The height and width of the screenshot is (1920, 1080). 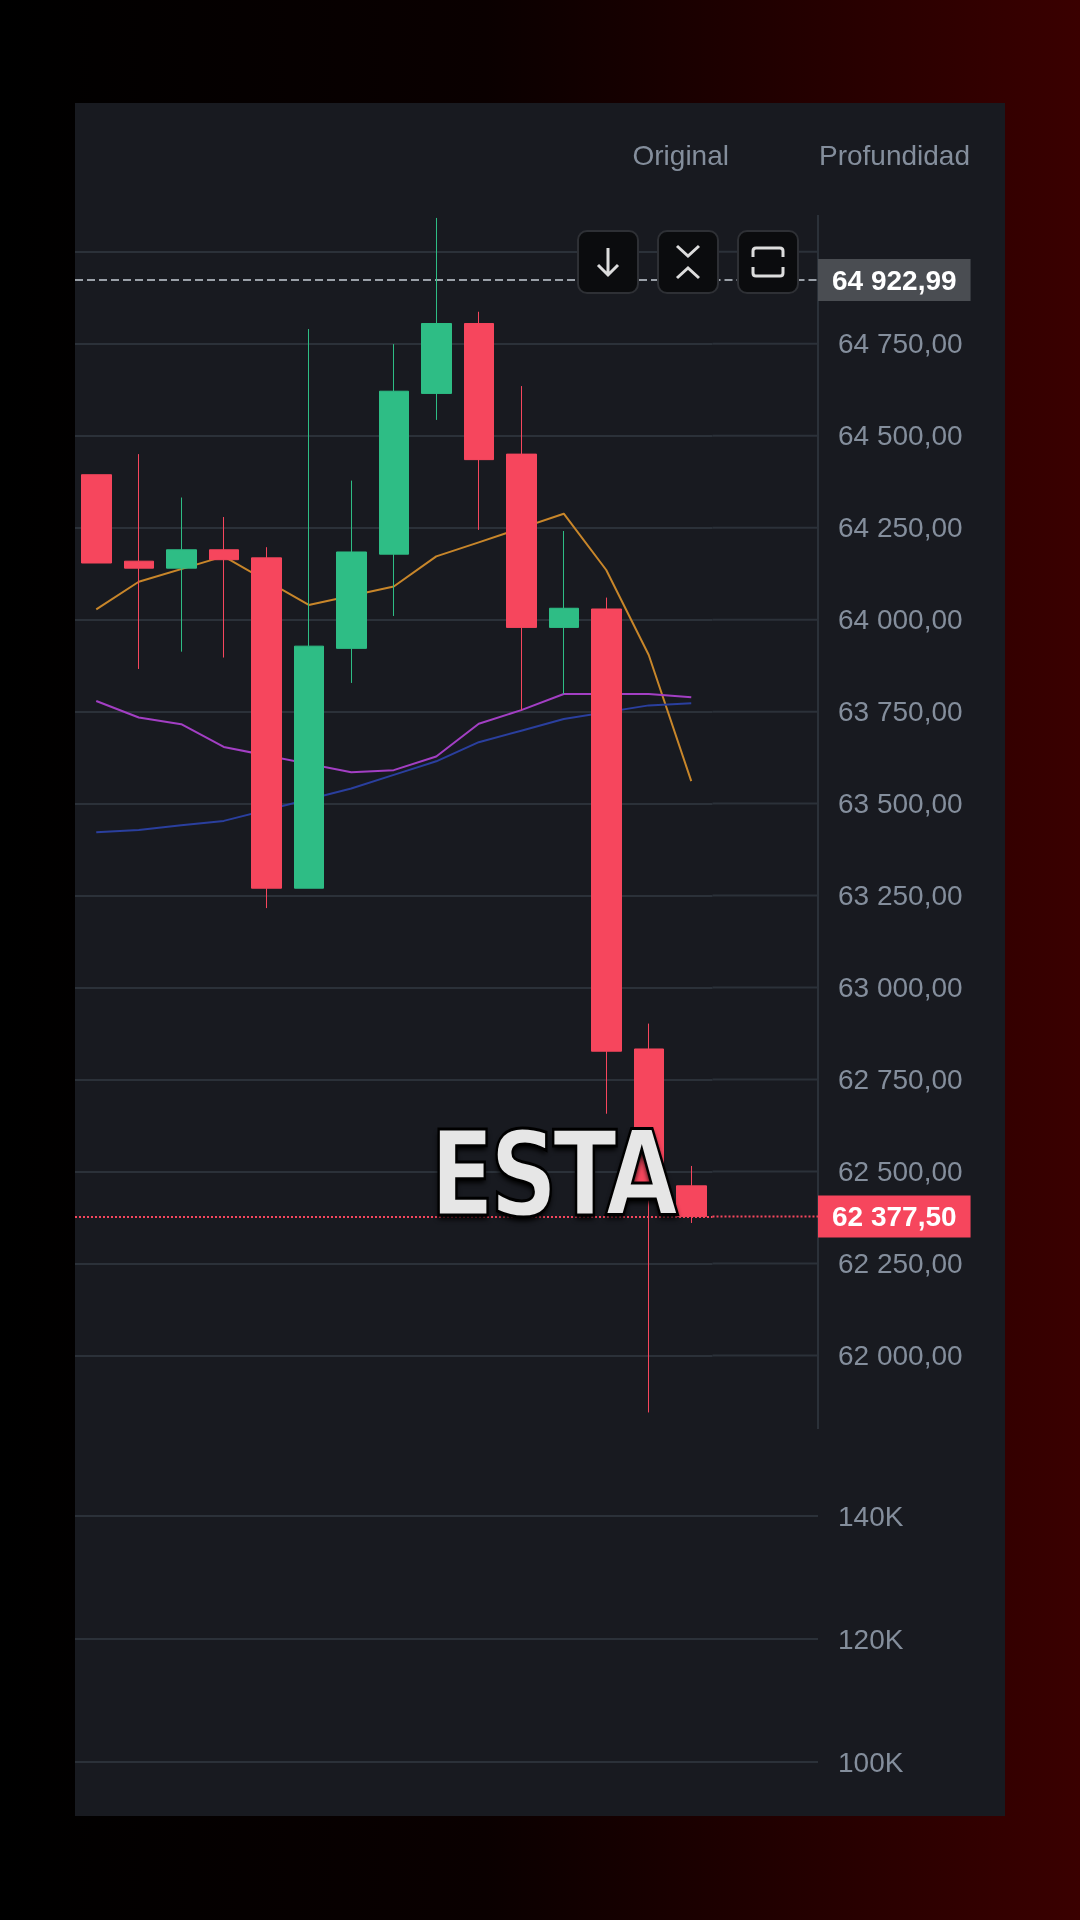 I want to click on text: 120K, so click(x=871, y=1639).